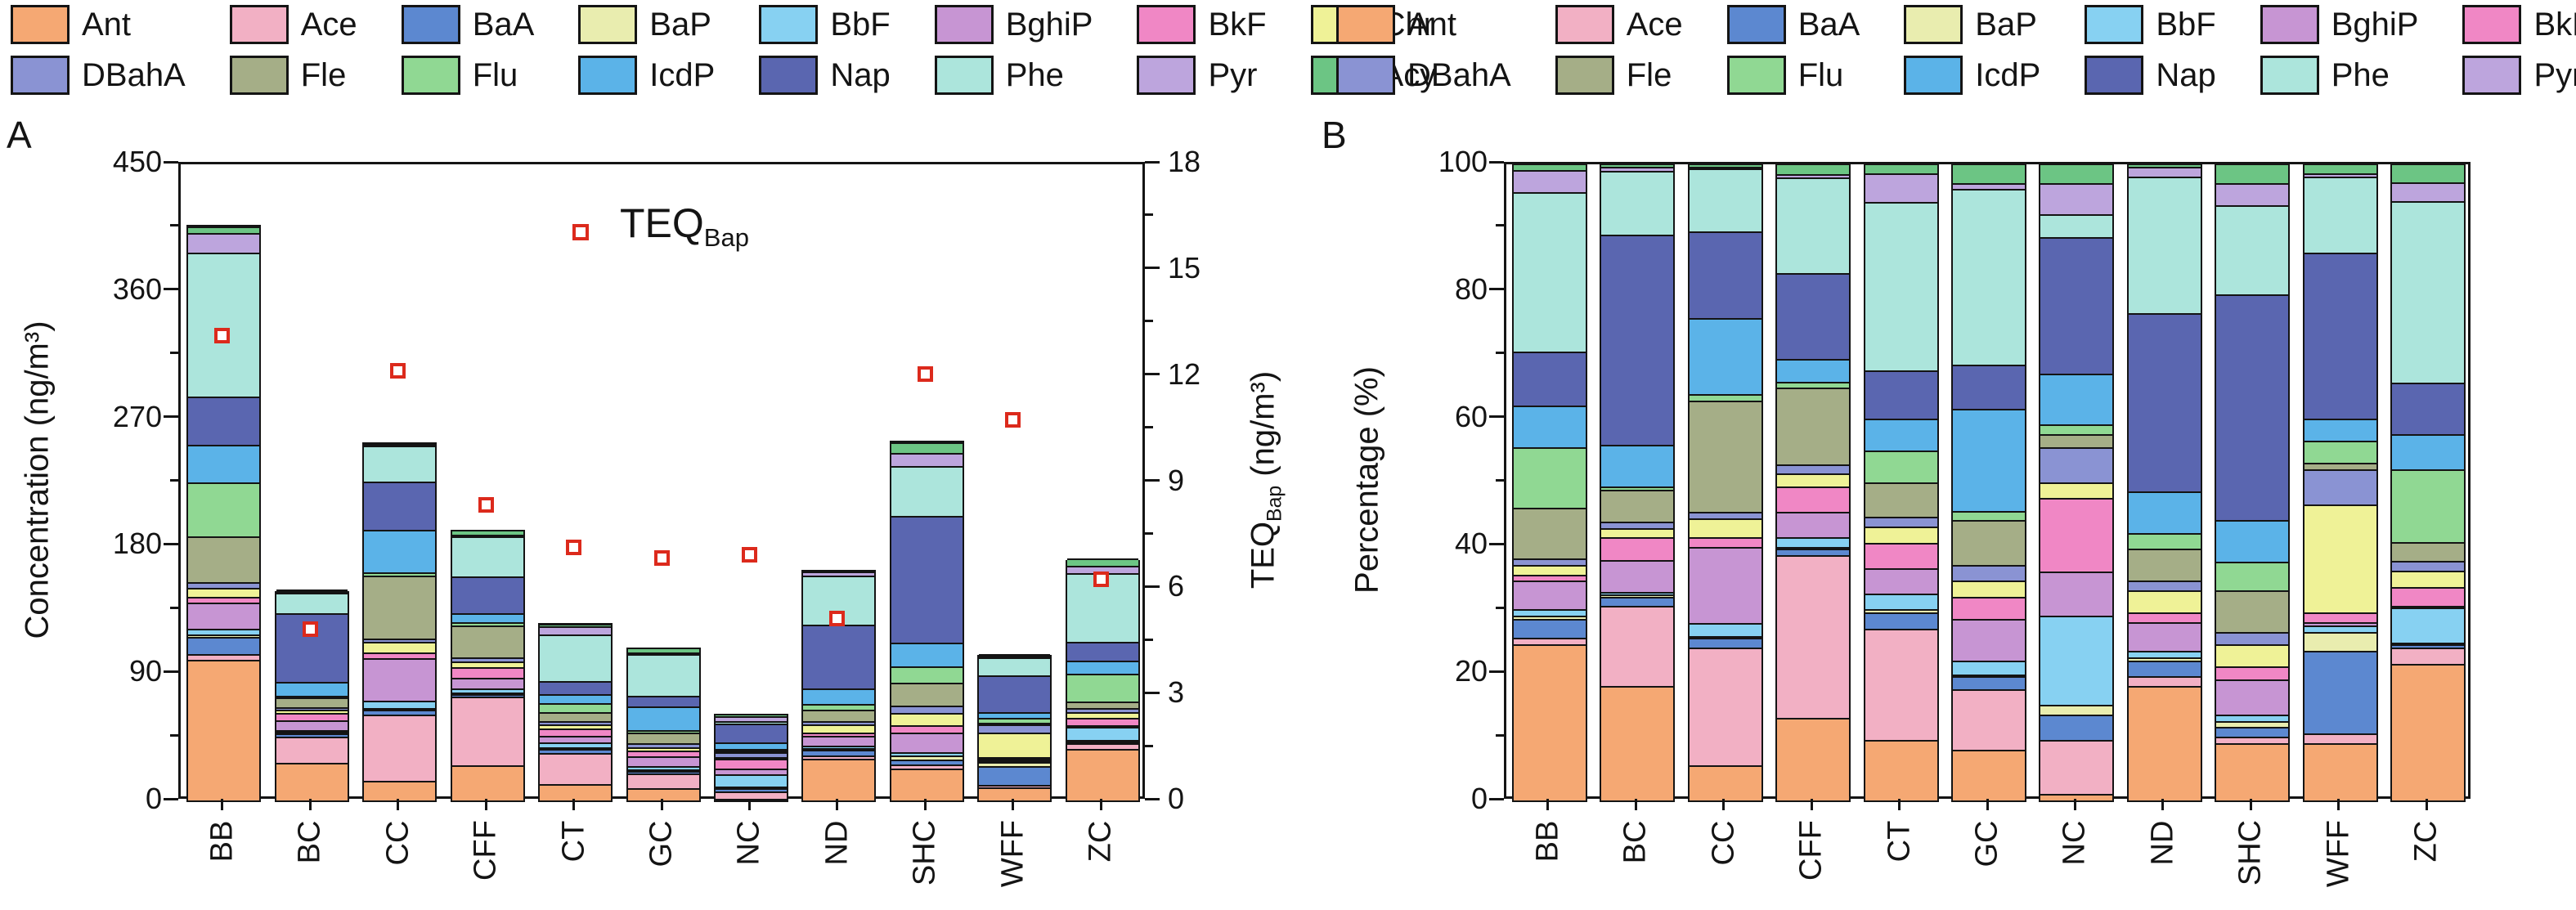 The image size is (2576, 910). I want to click on panel-b-segment-flu-cc, so click(1725, 398).